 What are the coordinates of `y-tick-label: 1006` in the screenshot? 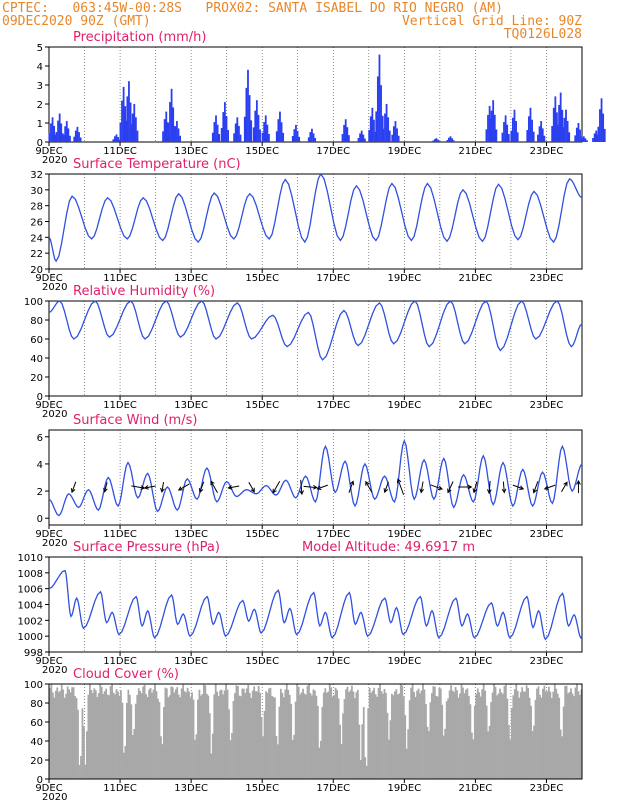 It's located at (30, 590).